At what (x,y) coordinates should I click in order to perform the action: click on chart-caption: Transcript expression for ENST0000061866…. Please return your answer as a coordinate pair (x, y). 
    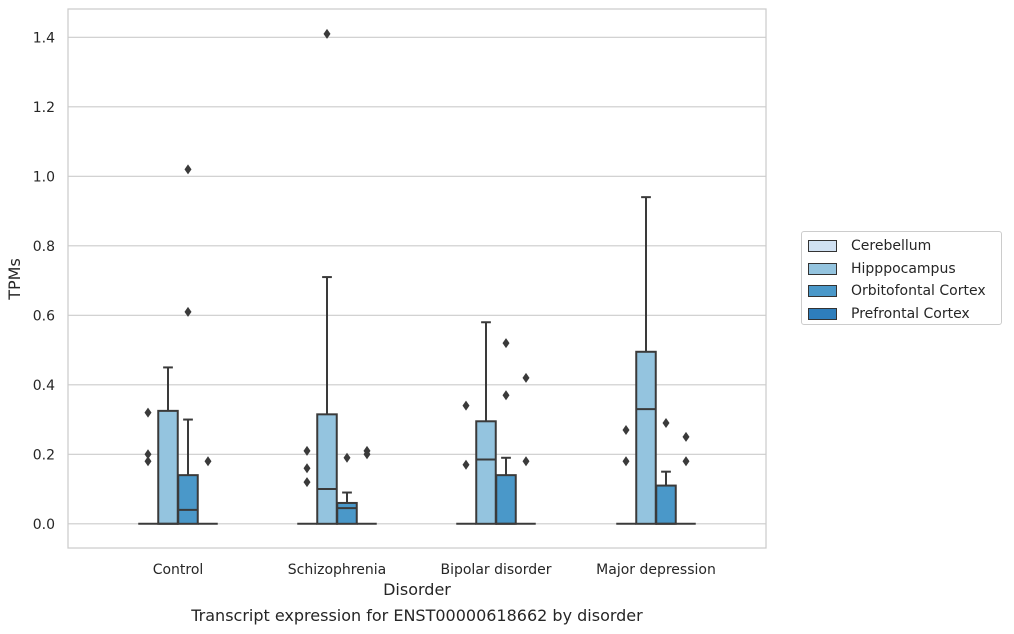
    Looking at the image, I should click on (417, 615).